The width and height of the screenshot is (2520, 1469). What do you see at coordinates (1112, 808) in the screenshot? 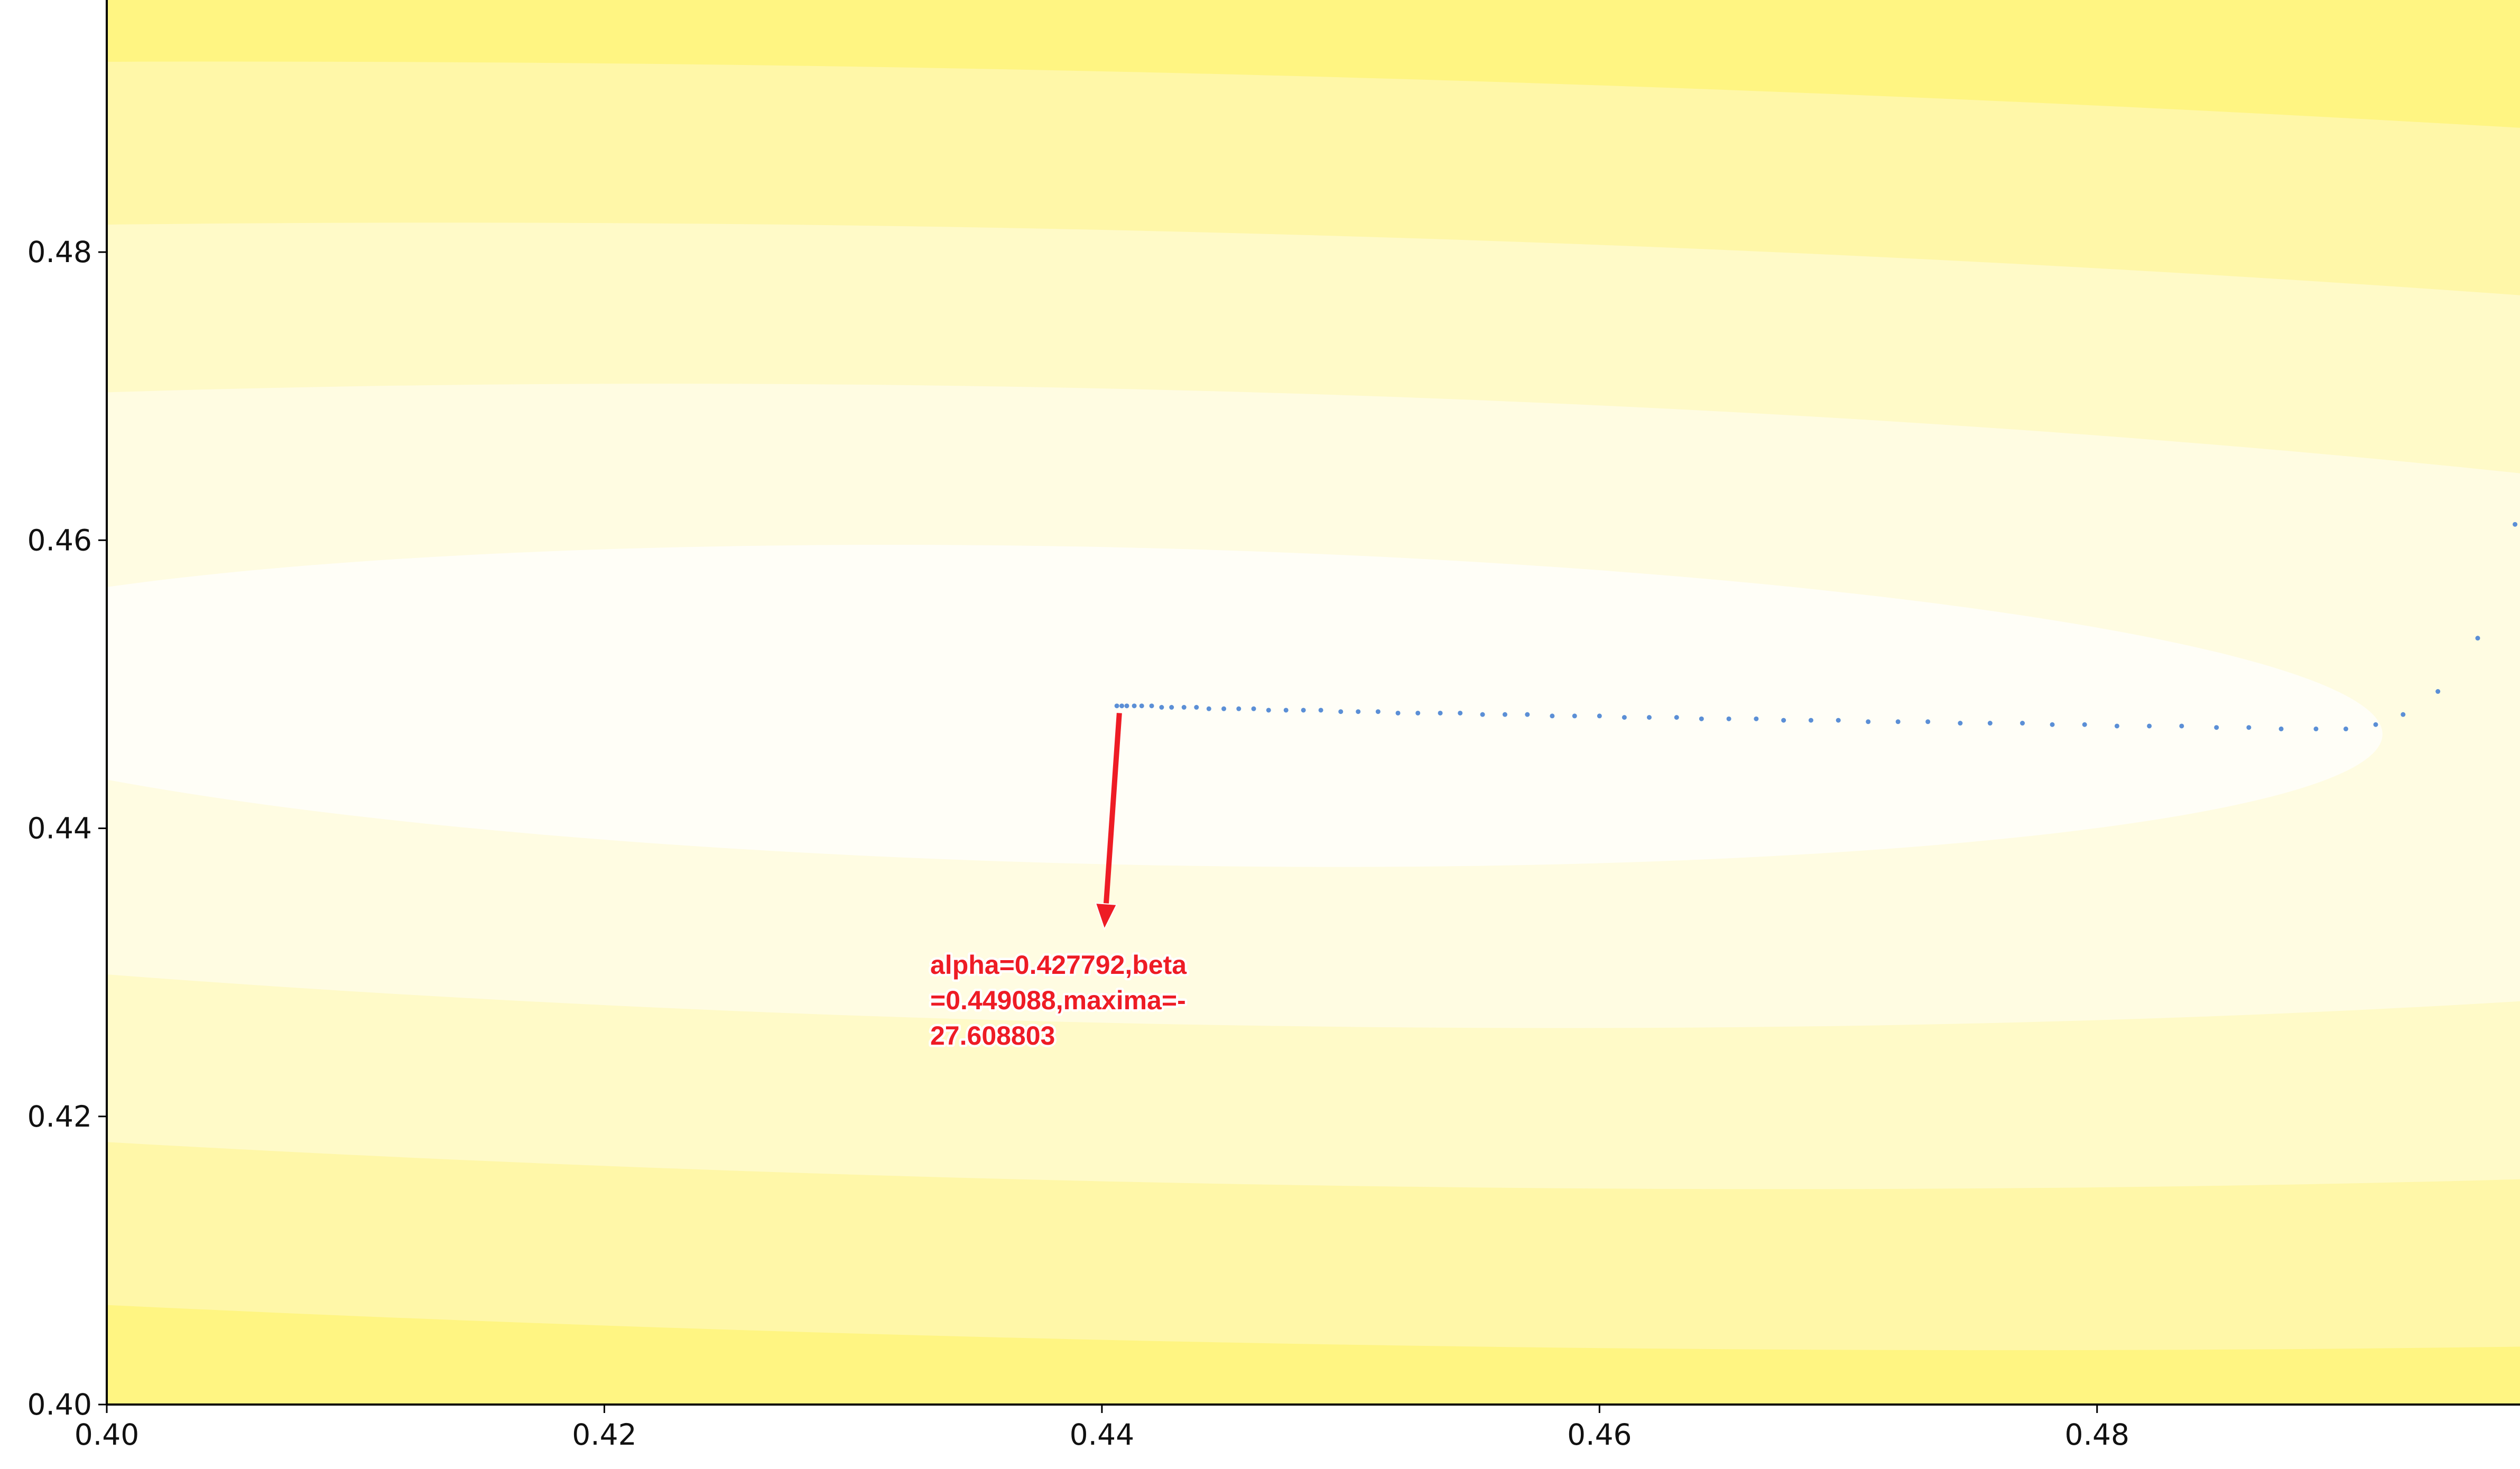
I see `annotation-arrow-shaft` at bounding box center [1112, 808].